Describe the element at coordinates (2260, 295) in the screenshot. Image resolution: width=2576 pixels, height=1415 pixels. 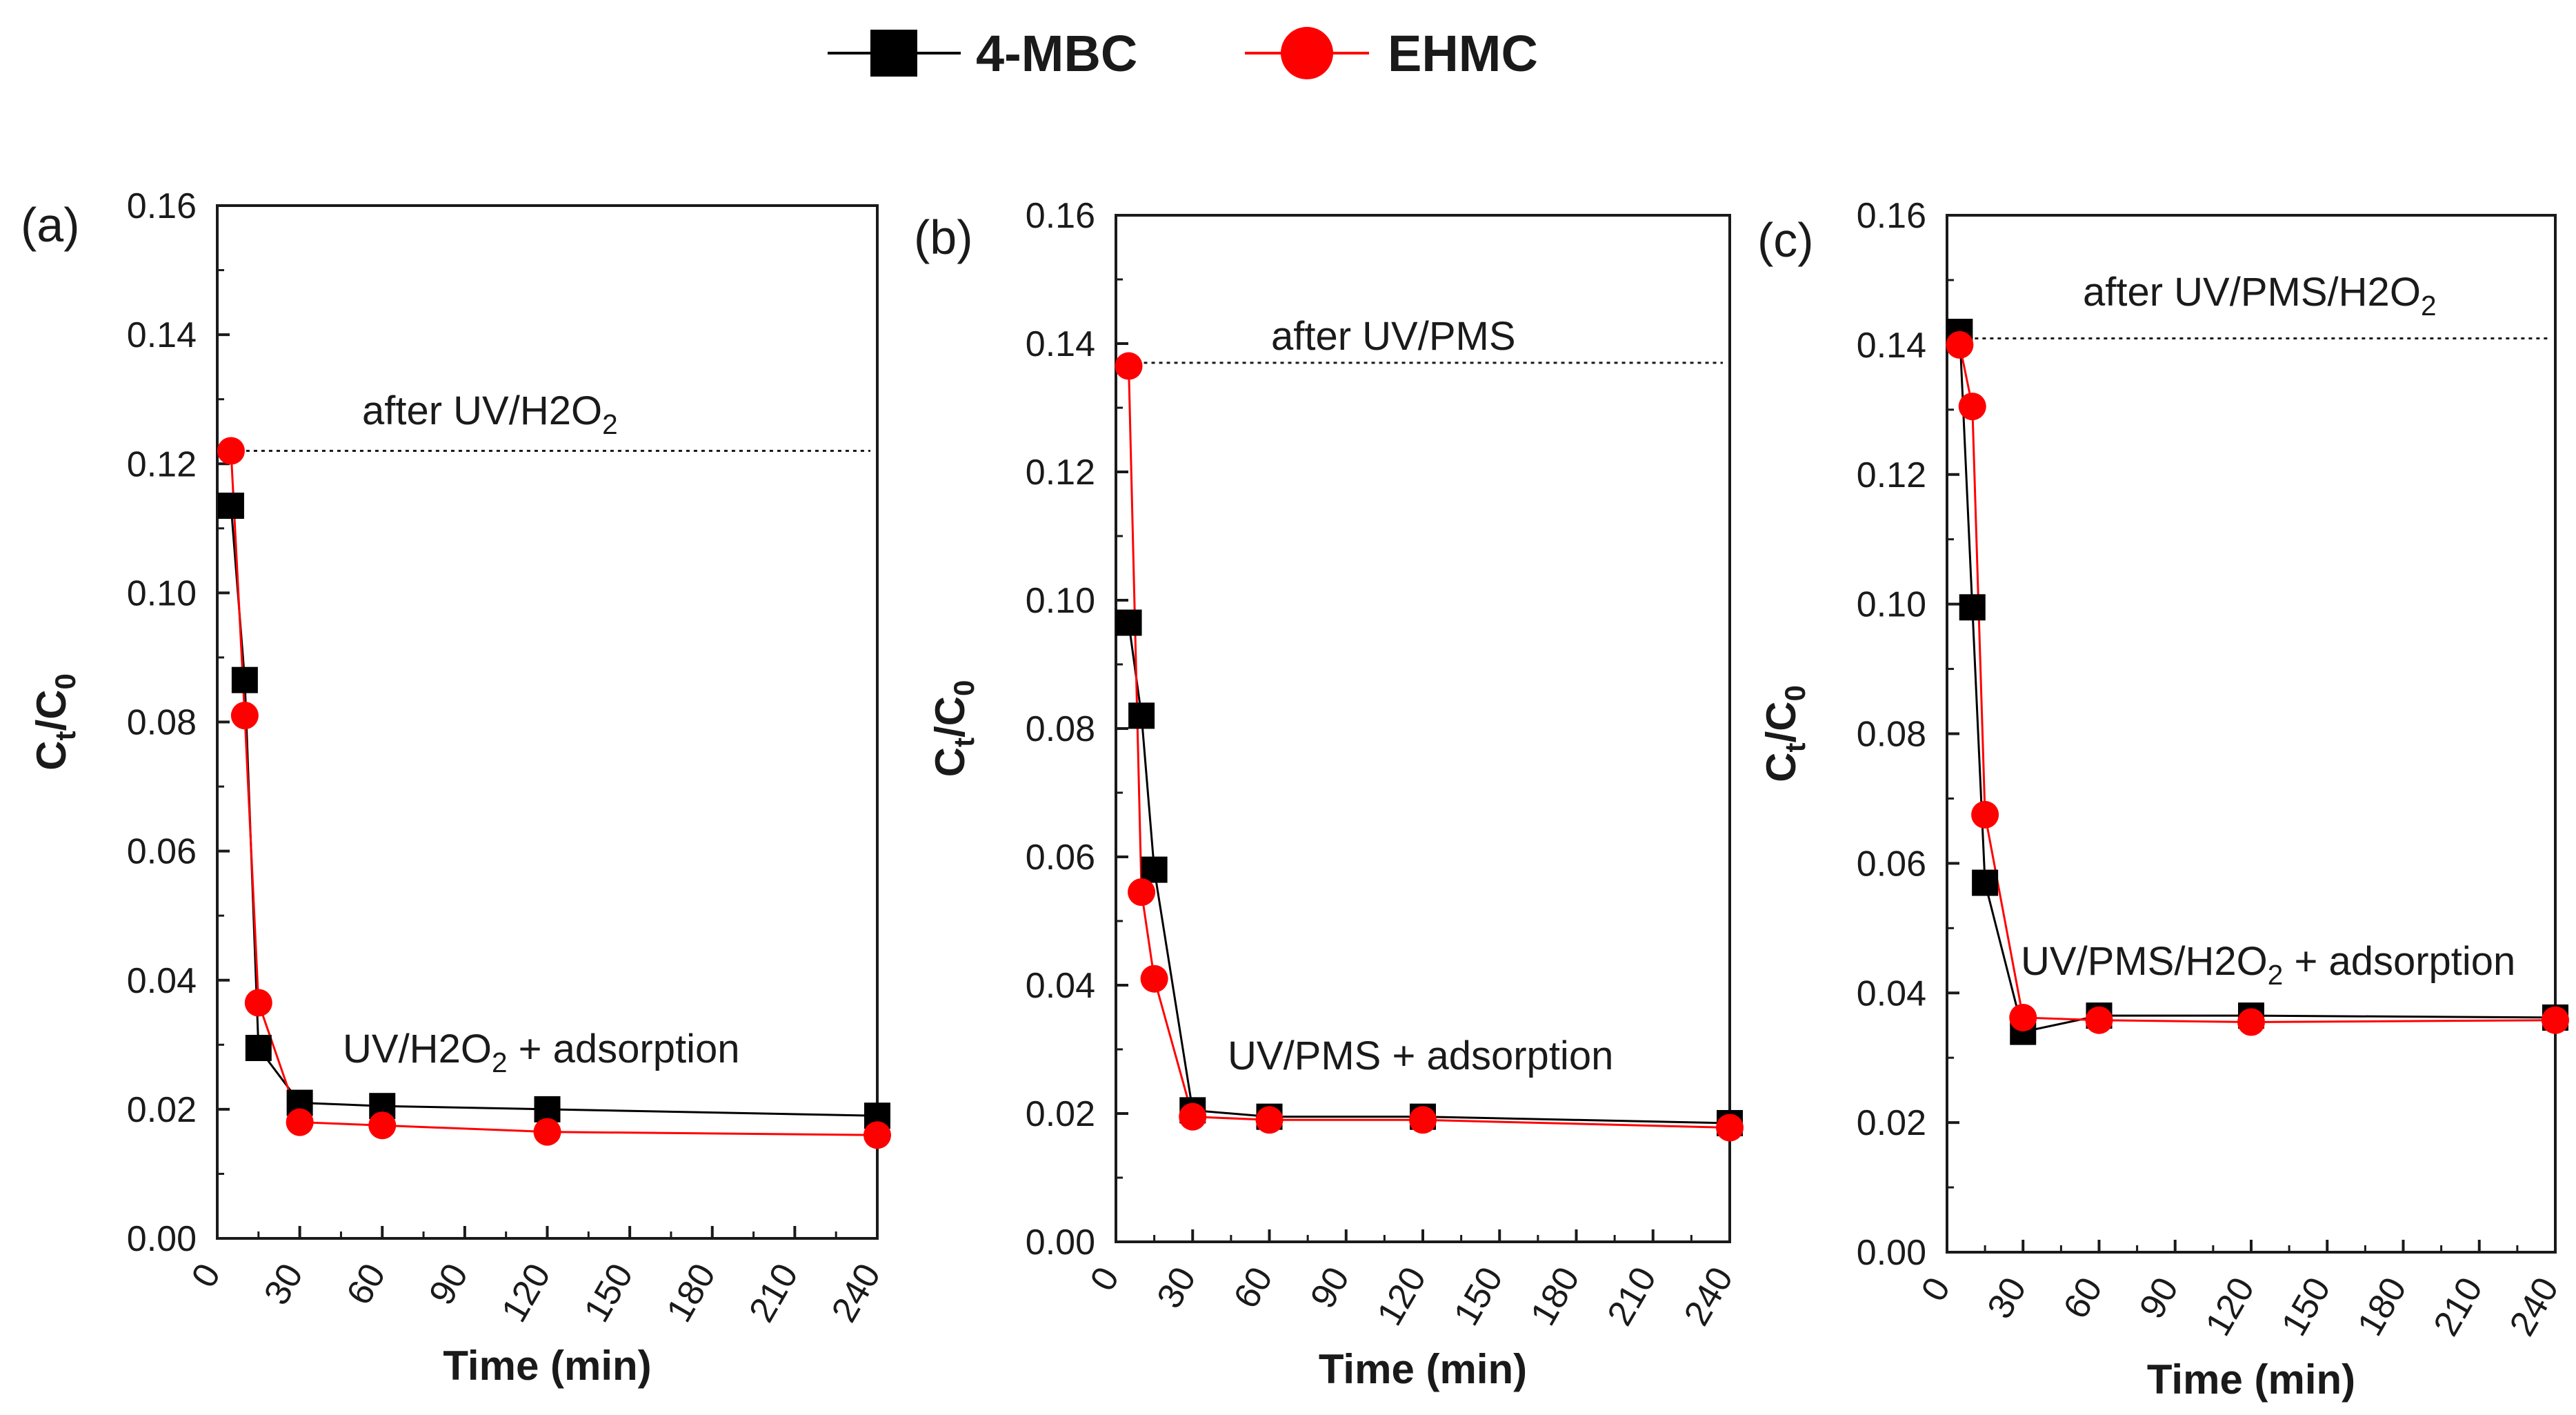
I see `annotation-top: after UV/PMS/H2O2` at that location.